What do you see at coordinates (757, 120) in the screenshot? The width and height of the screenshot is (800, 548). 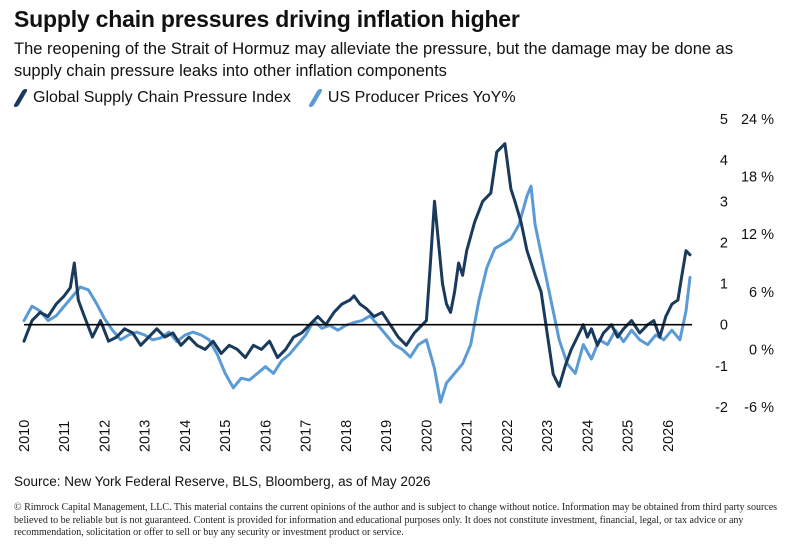 I see `right-axis-tick-label: 24 %` at bounding box center [757, 120].